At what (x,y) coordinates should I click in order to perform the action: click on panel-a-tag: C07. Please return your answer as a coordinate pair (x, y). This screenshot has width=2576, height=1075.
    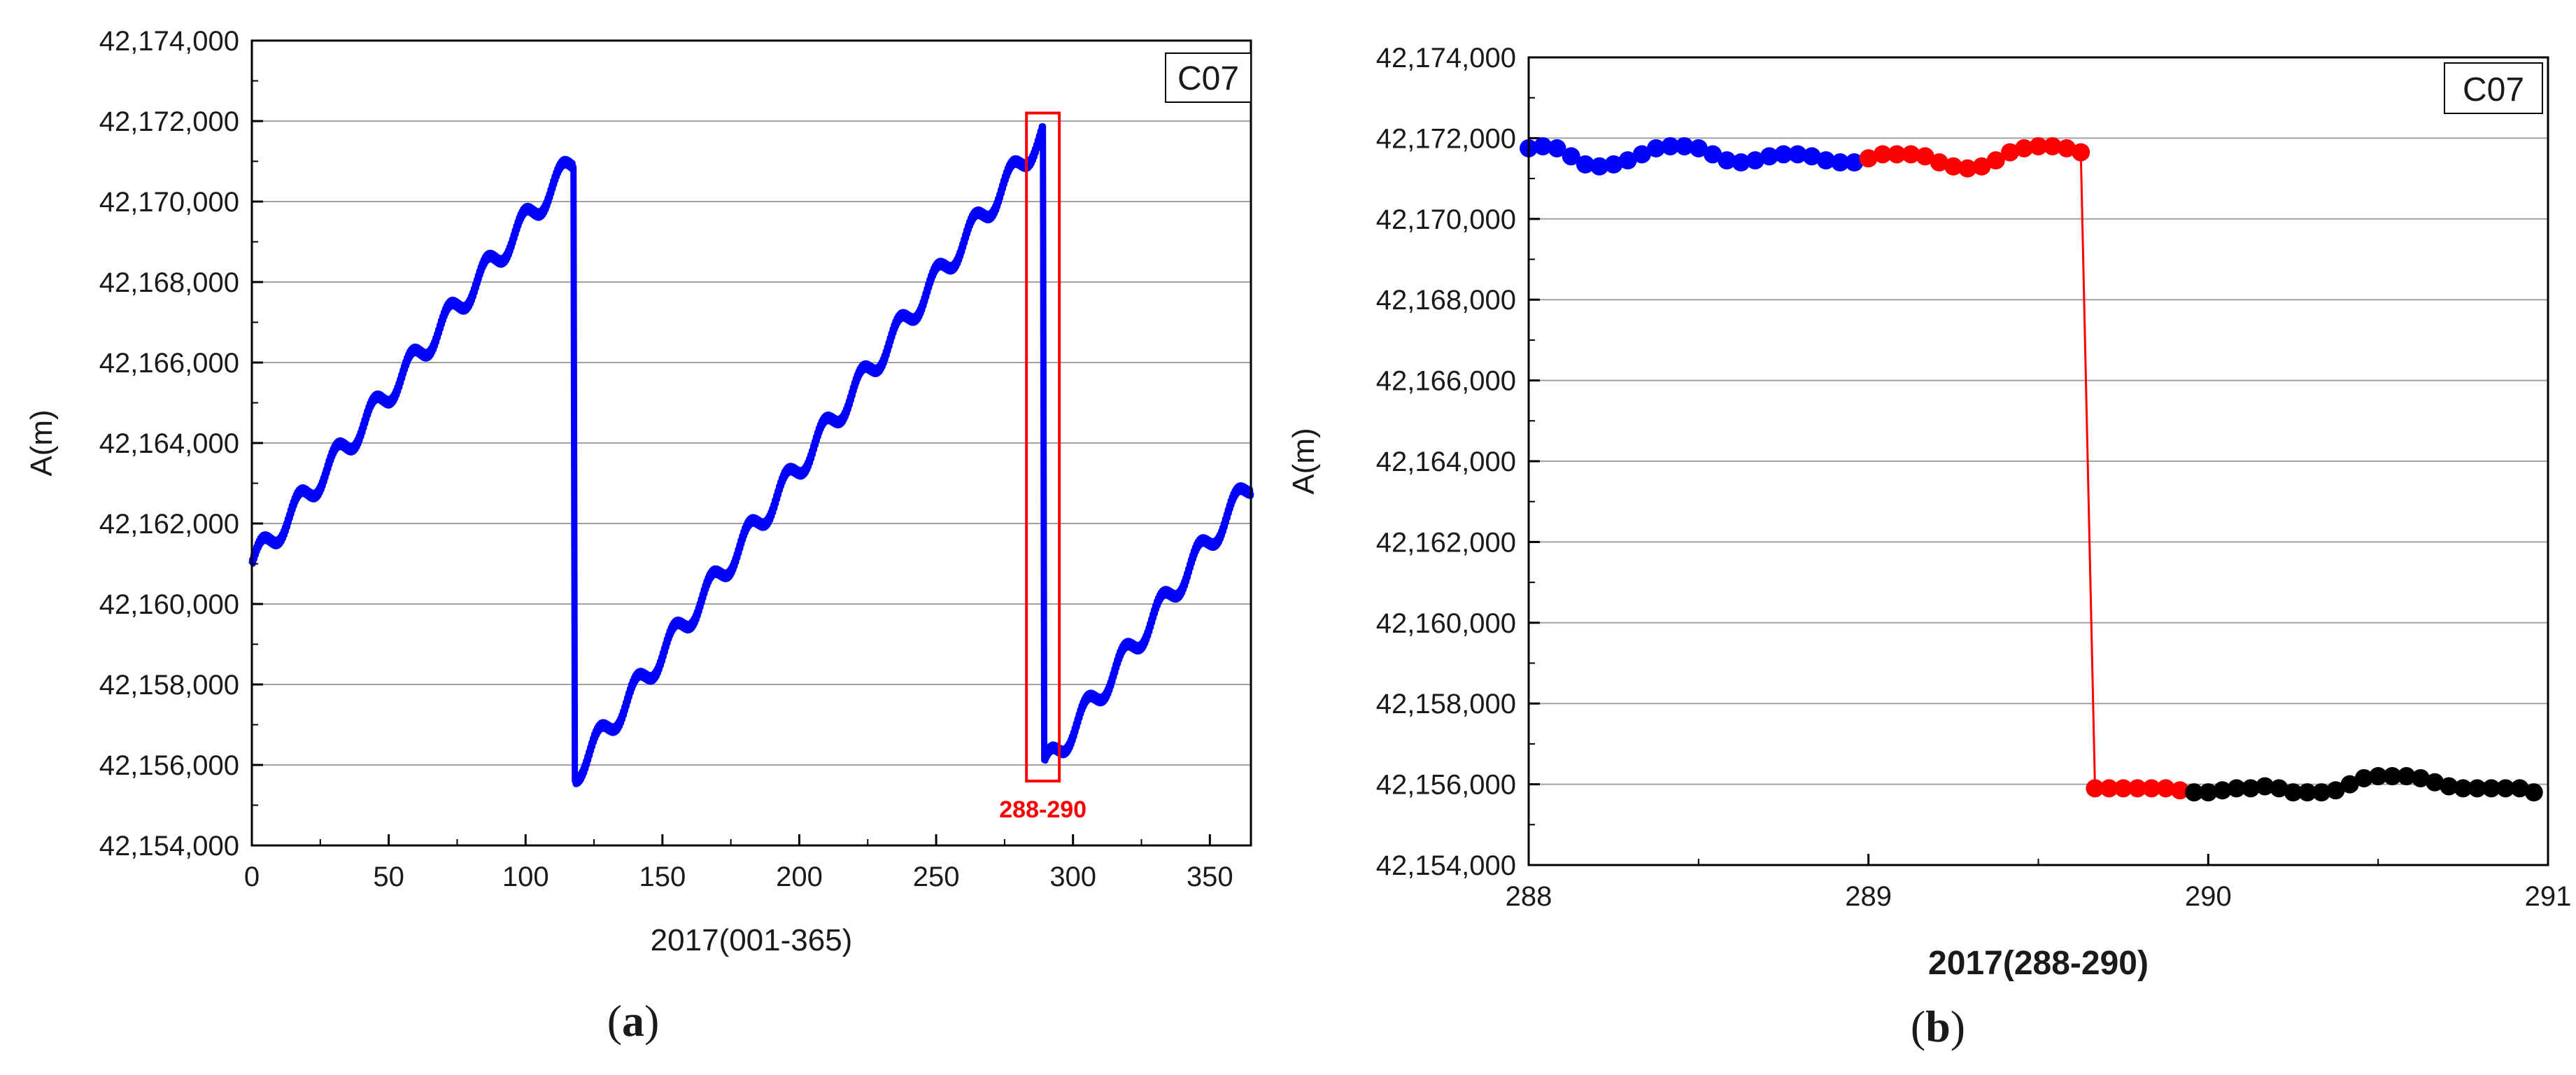
    Looking at the image, I should click on (1208, 78).